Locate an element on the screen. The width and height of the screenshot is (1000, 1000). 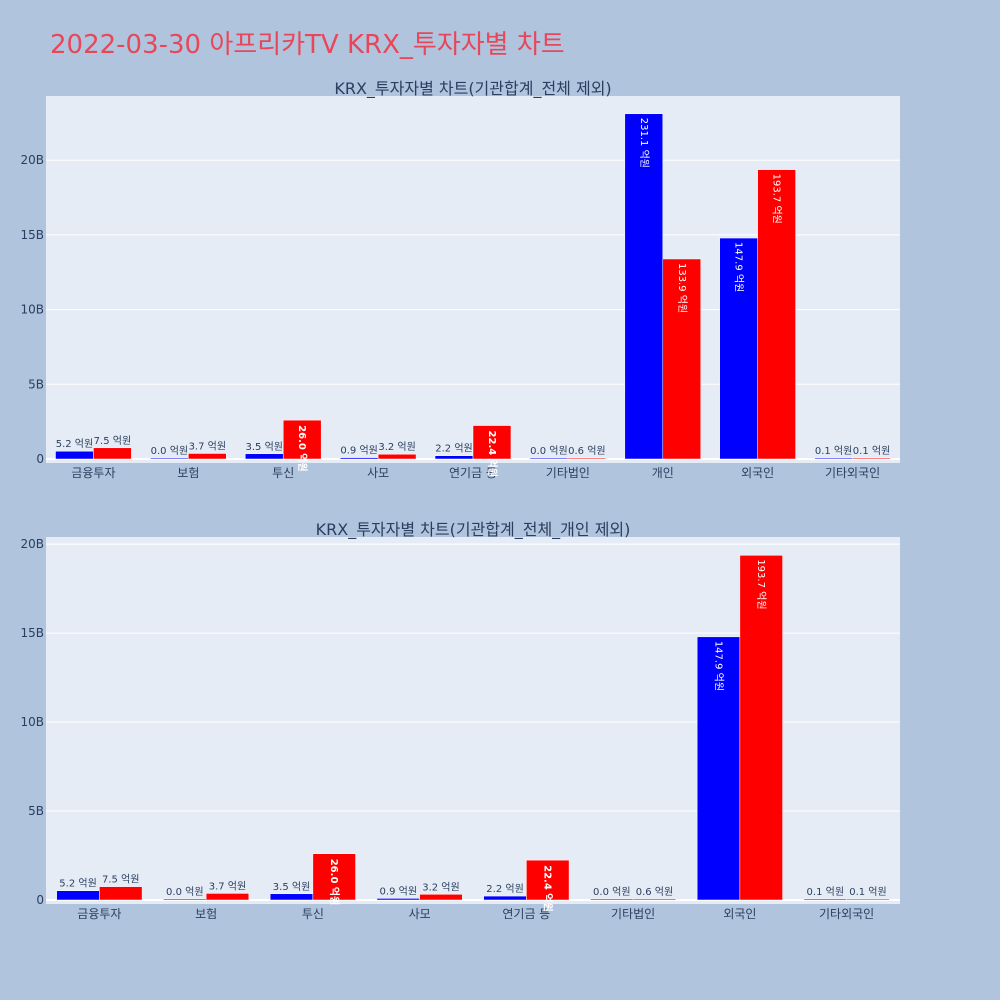
x-tick-label: 개인 is located at coordinates (663, 473).